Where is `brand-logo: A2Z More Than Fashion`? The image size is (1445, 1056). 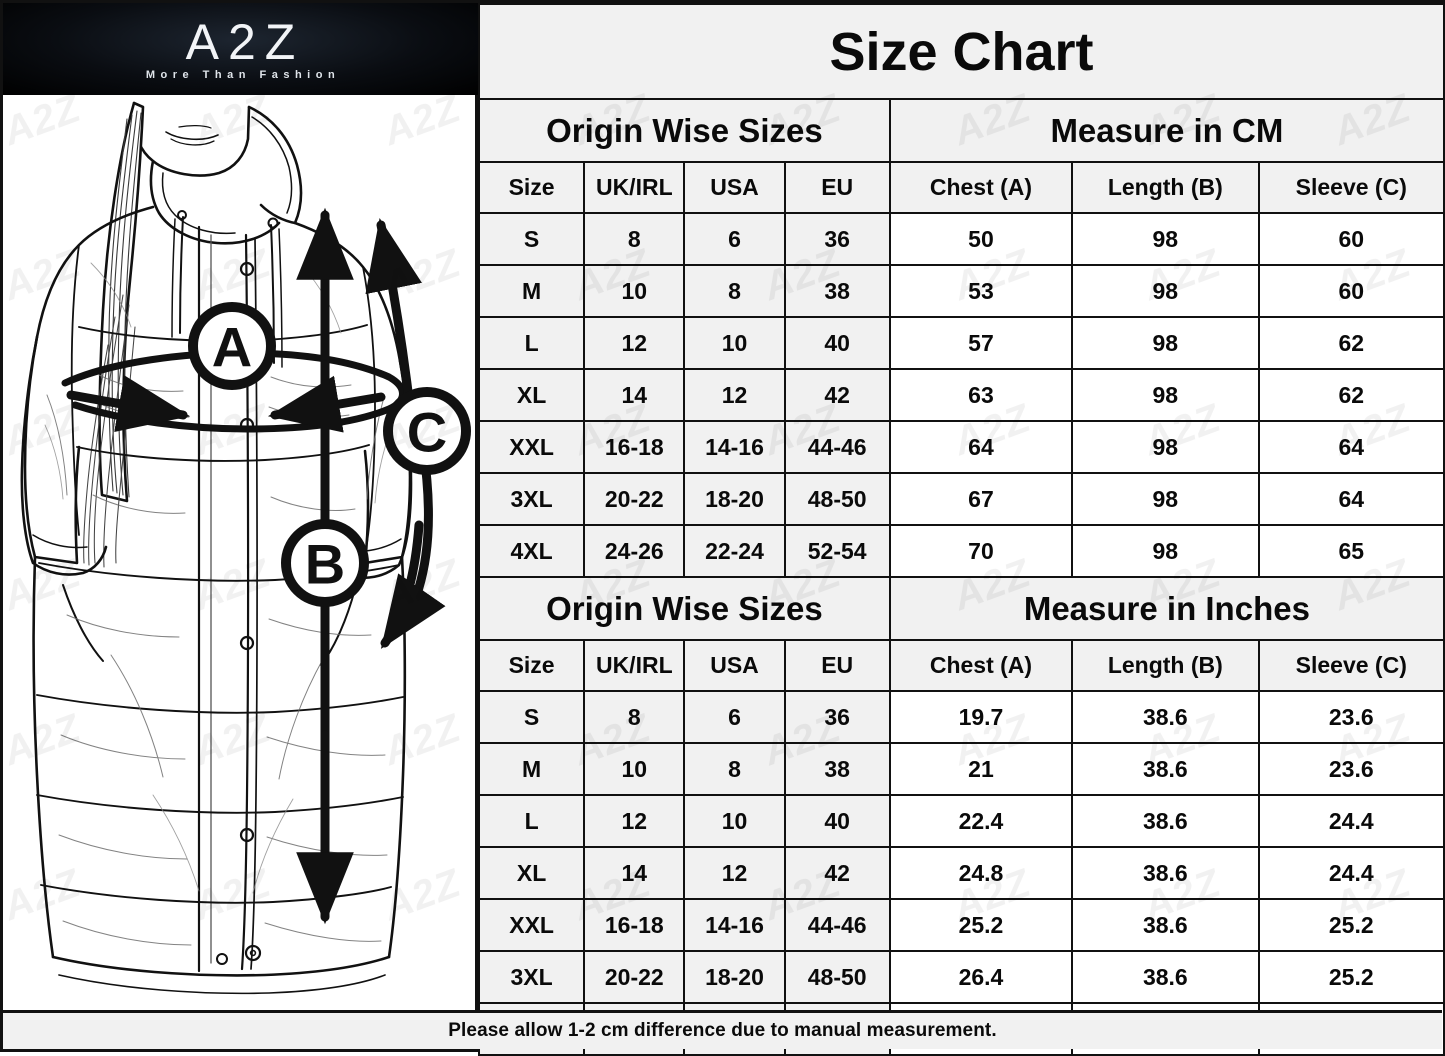
brand-logo: A2Z More Than Fashion is located at coordinates (240, 49).